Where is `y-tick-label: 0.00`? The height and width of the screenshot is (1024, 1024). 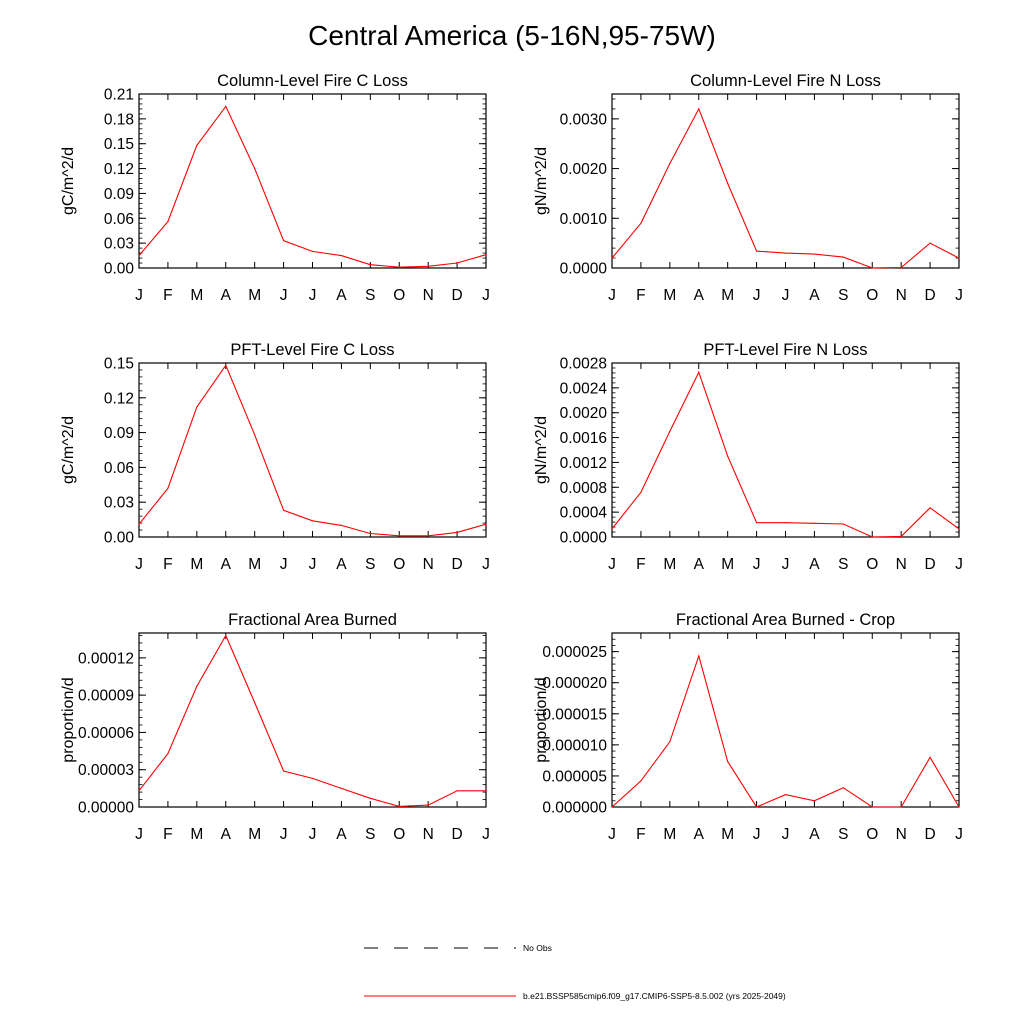
y-tick-label: 0.00 is located at coordinates (119, 269).